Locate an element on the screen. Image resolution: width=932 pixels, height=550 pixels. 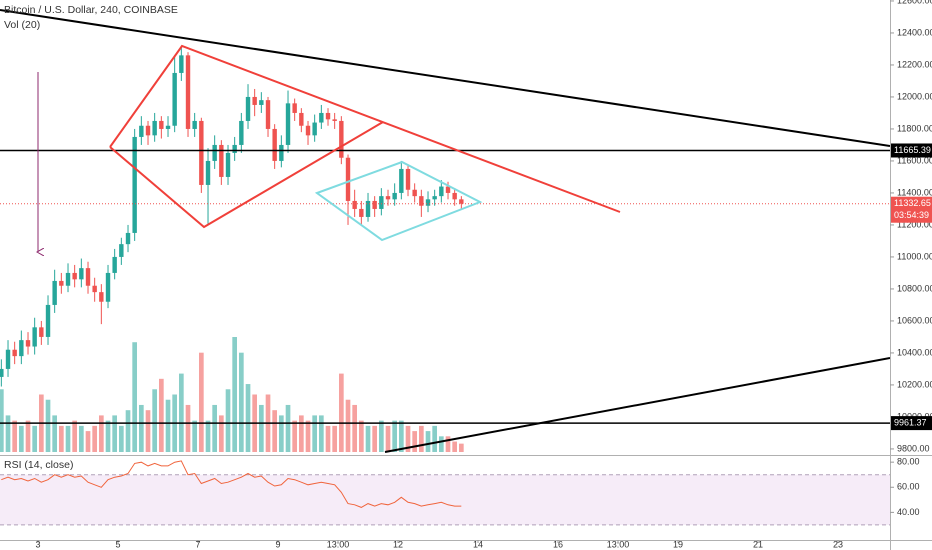
rsi-y-tick-label: 60.00 is located at coordinates (908, 487).